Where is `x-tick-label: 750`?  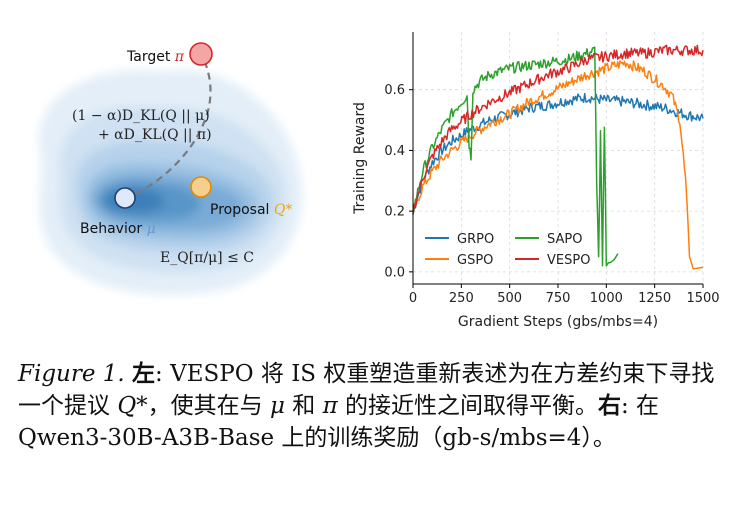 x-tick-label: 750 is located at coordinates (558, 298).